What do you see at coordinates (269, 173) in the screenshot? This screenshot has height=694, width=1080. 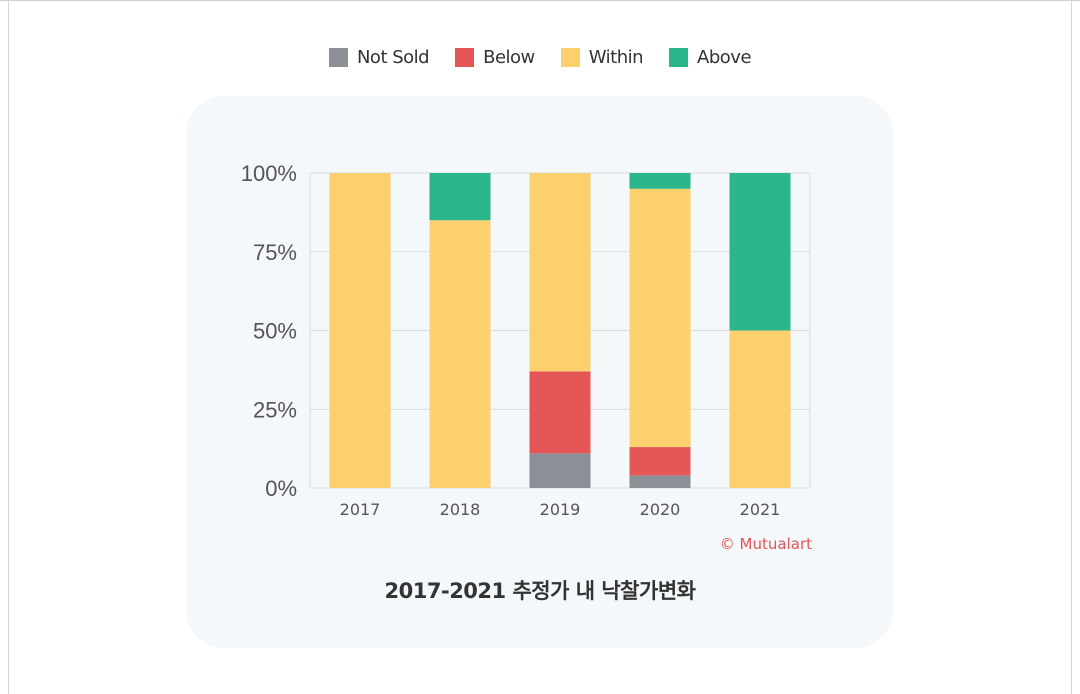 I see `y-tick-label: 100%` at bounding box center [269, 173].